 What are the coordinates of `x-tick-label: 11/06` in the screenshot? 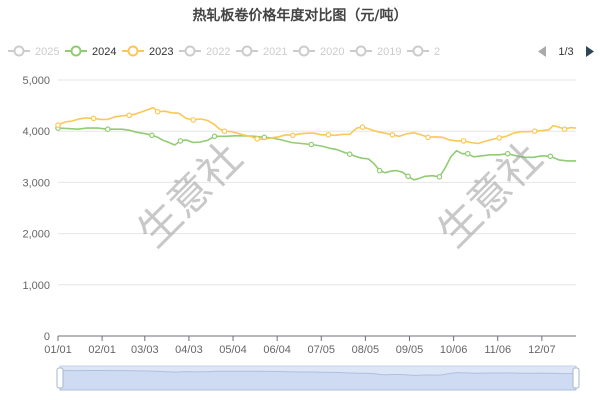 It's located at (497, 350).